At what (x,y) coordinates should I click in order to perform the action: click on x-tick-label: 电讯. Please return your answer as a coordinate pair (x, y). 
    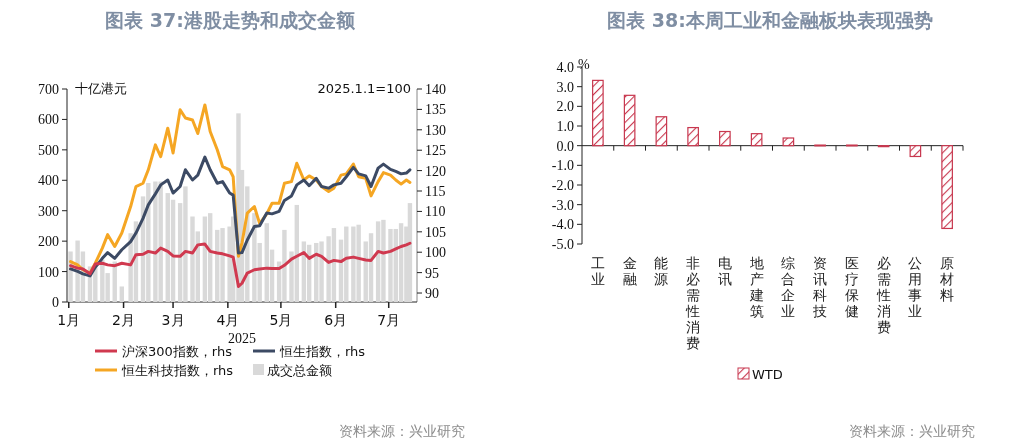
    Looking at the image, I should click on (724, 271).